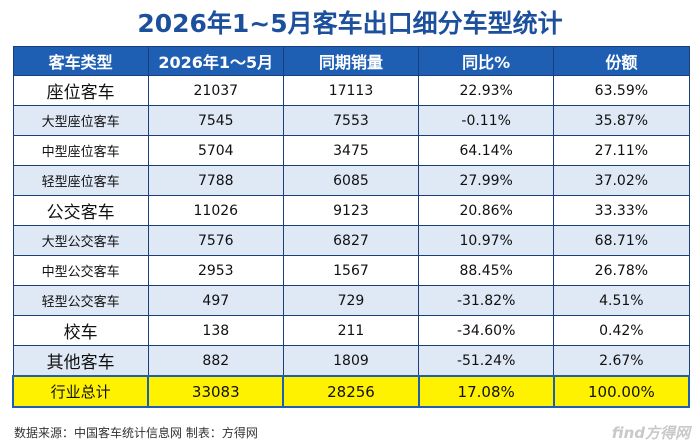  I want to click on table-row: 轻型座位客车 7788 6085 27.99% 37.02%, so click(351, 180).